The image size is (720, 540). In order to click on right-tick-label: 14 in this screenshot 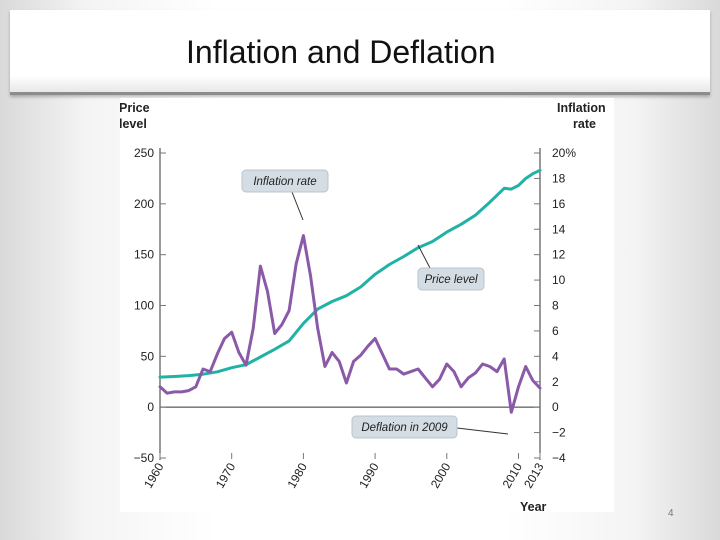, I will do `click(559, 229)`.